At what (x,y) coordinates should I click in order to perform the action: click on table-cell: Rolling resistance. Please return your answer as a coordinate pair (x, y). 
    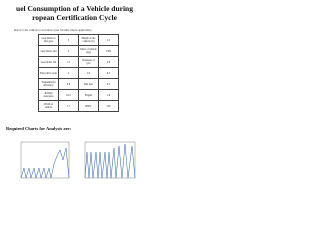
    Looking at the image, I should click on (48, 95).